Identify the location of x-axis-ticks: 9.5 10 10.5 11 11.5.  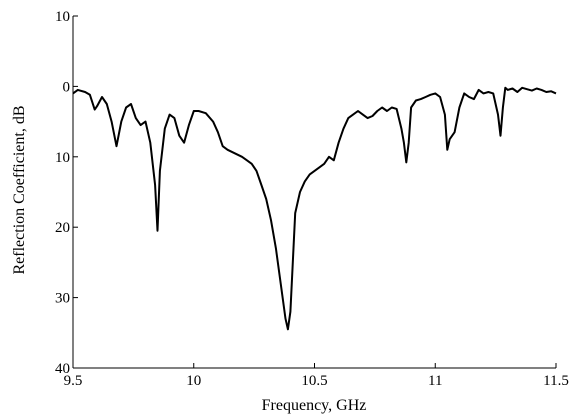
(316, 376).